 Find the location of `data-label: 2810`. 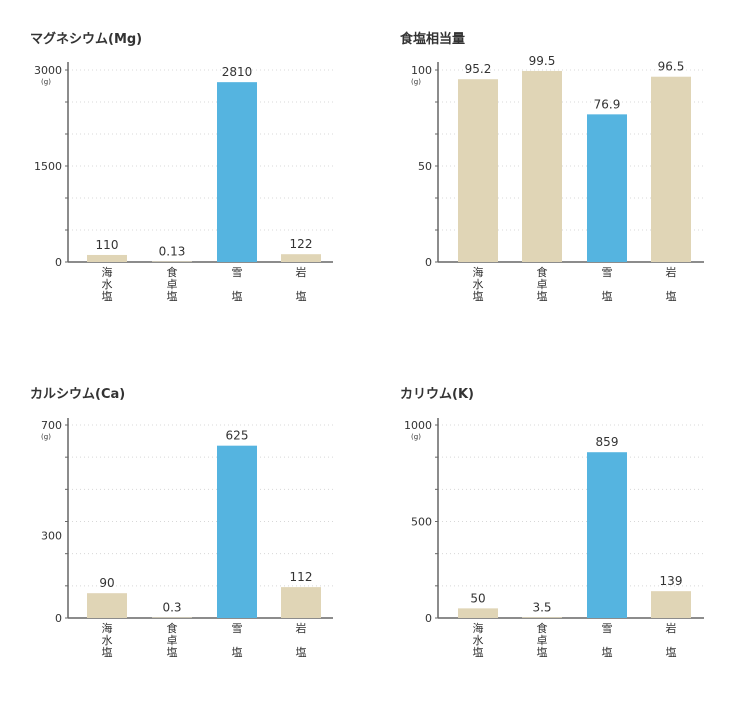

data-label: 2810 is located at coordinates (237, 72).